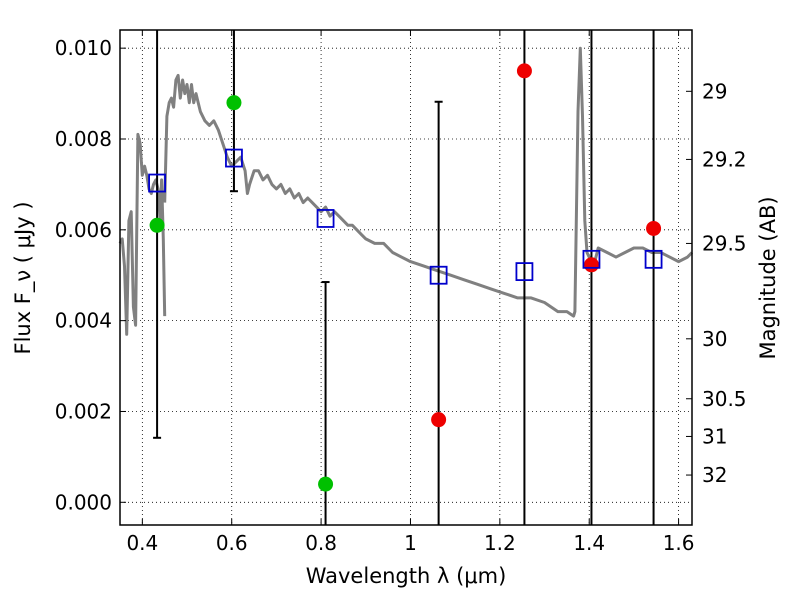  What do you see at coordinates (724, 243) in the screenshot?
I see `magnitude-tick-label: 29.5` at bounding box center [724, 243].